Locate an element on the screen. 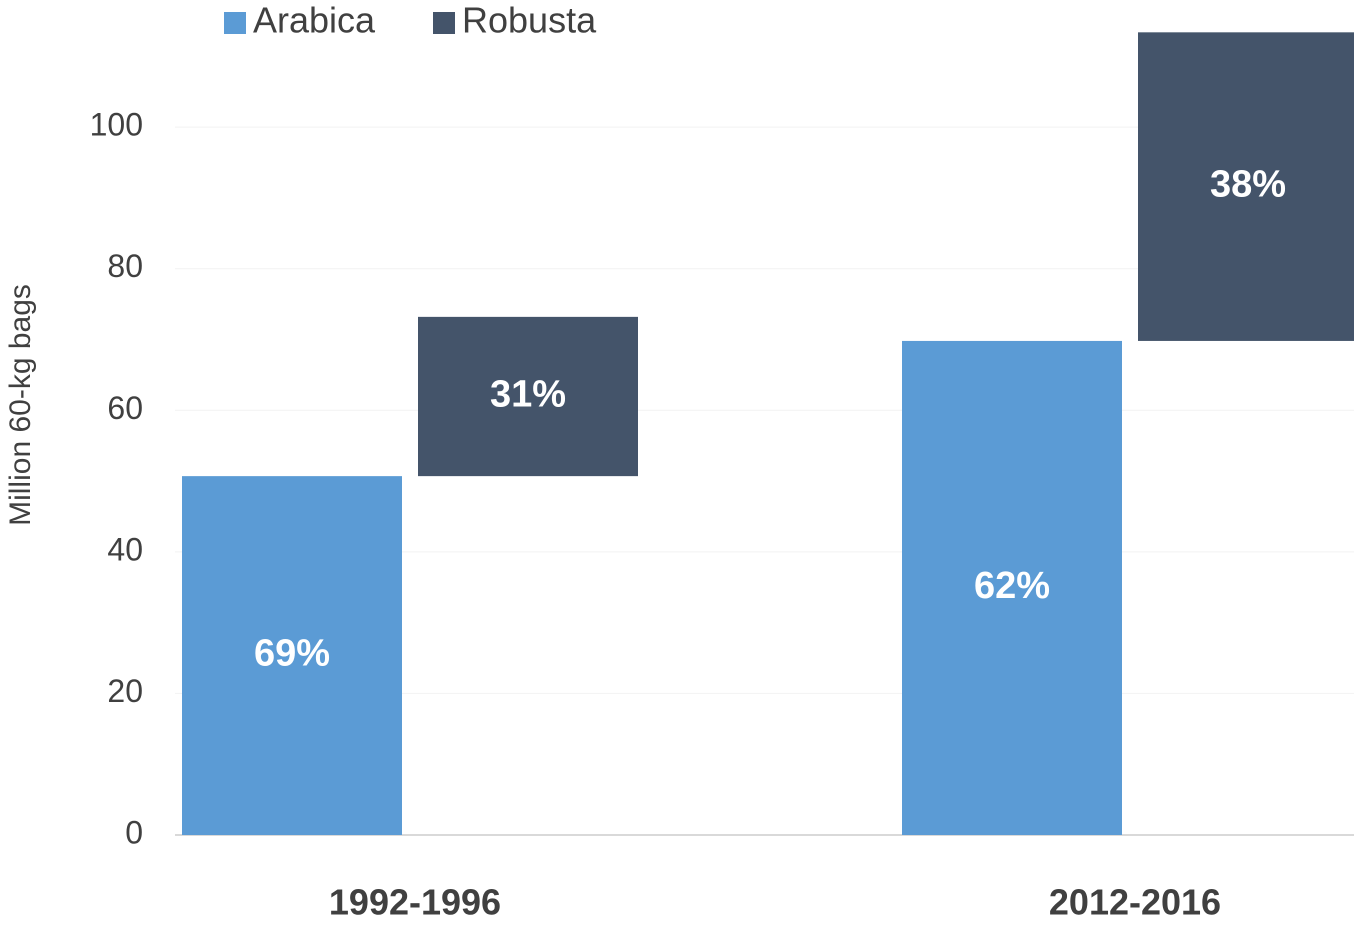  y-tick-label: 40 is located at coordinates (125, 549).